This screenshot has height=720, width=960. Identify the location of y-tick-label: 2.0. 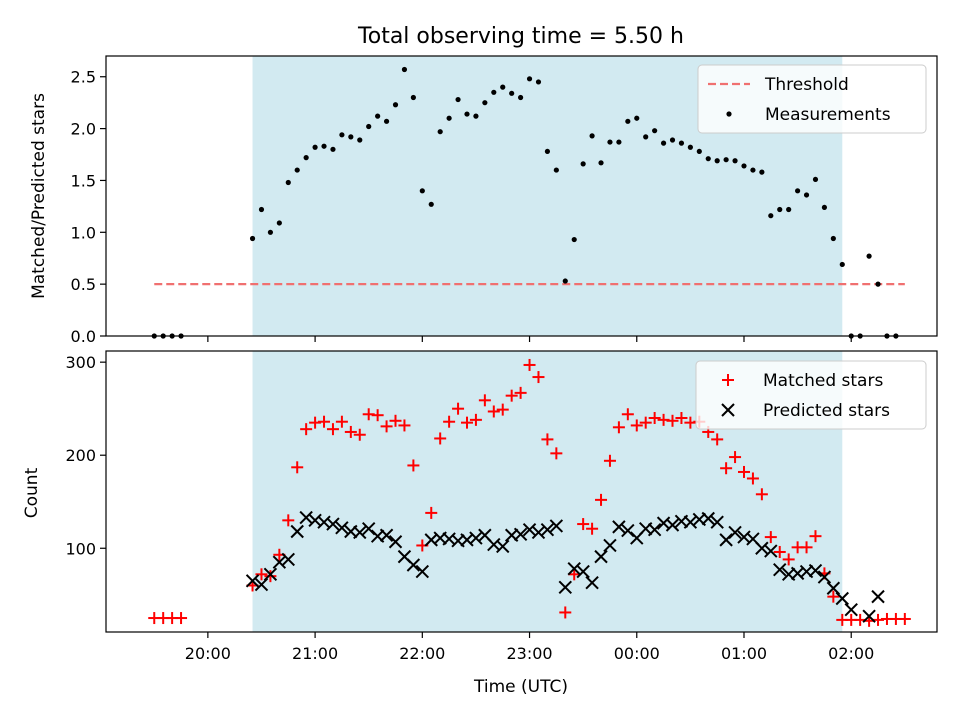
(83, 129).